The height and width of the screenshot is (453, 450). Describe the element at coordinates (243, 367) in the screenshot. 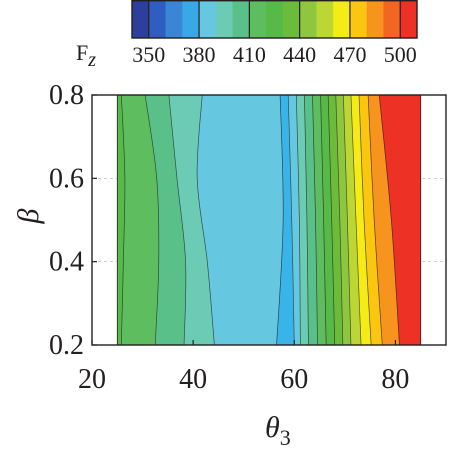

I see `x-axis-ticks: 20 40 60 80` at that location.